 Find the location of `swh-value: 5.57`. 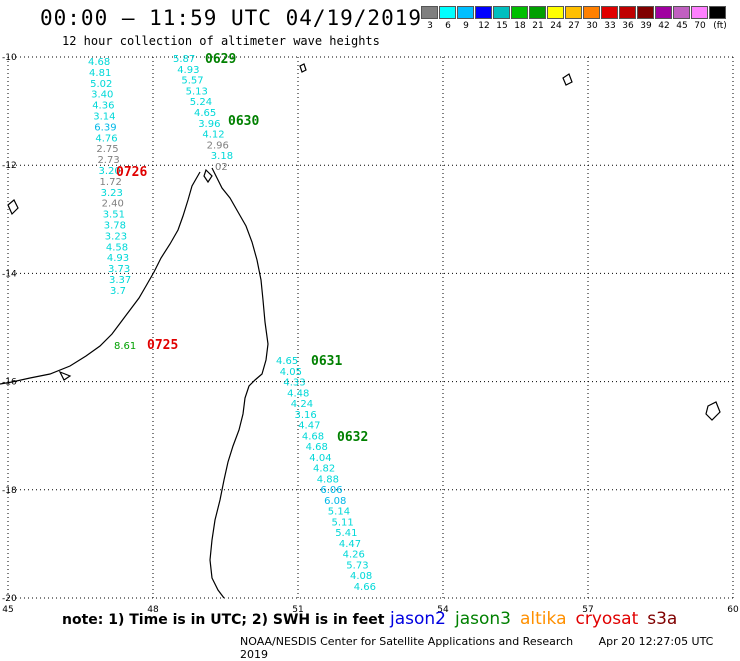

swh-value: 5.57 is located at coordinates (192, 81).